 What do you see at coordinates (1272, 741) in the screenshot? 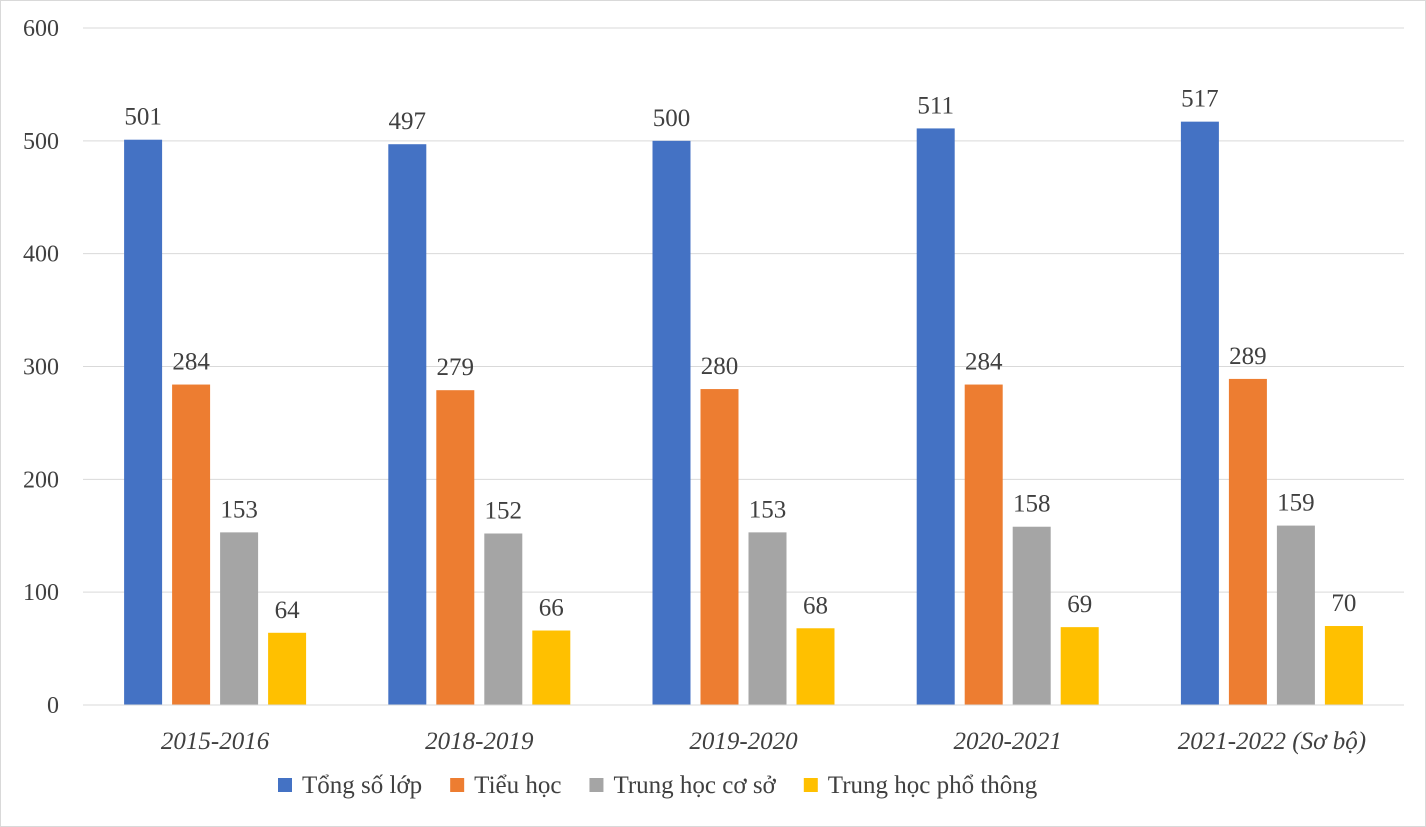
I see `x-tick-label: 2021-2022 (Sơ bộ)` at bounding box center [1272, 741].